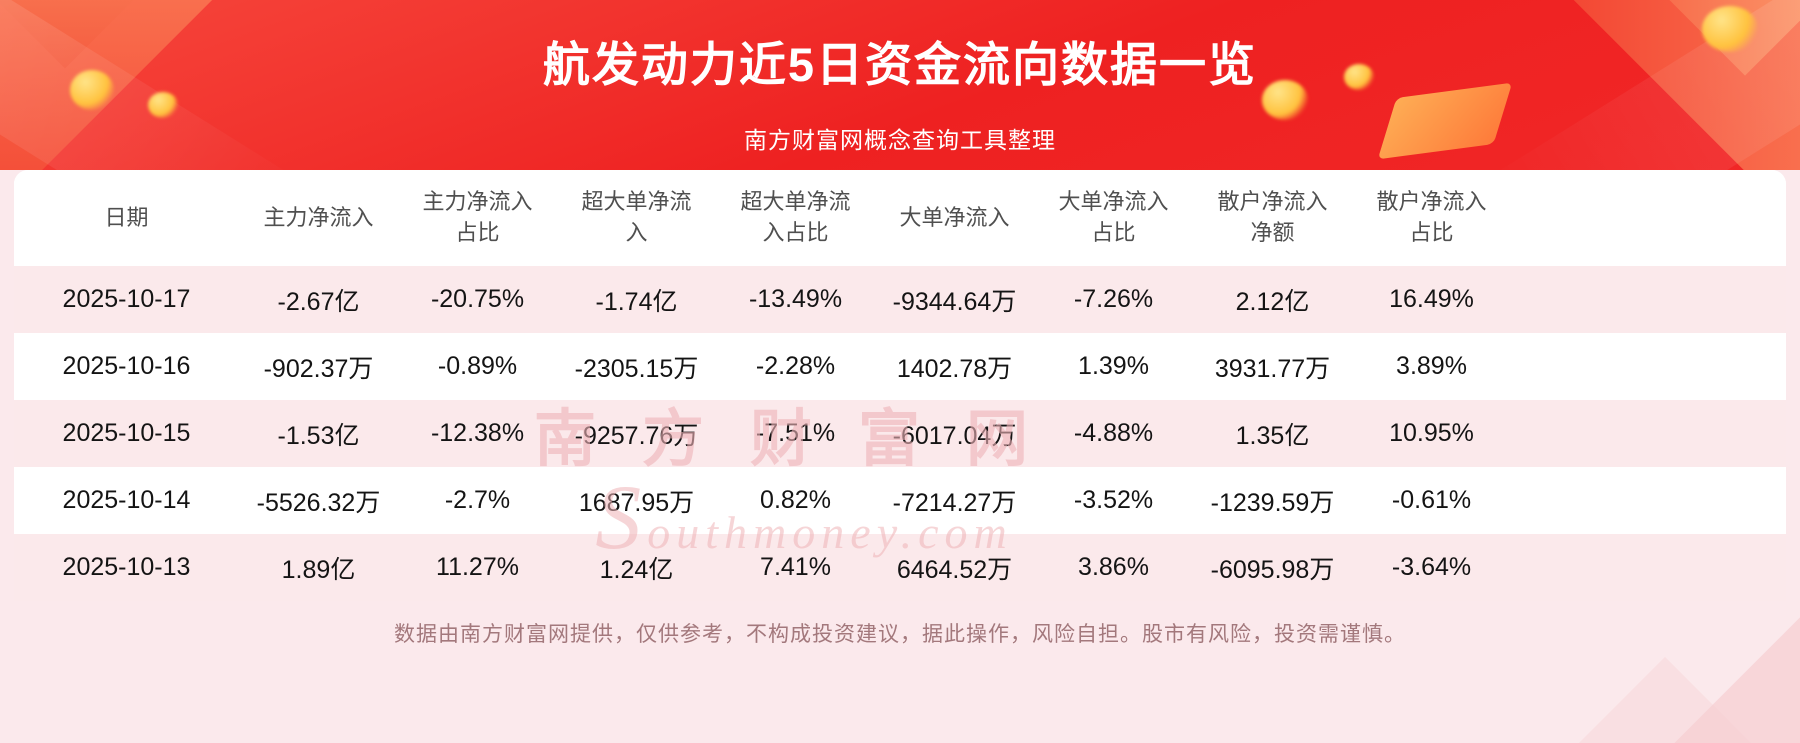  I want to click on table-cell: 1687.95万, so click(636, 502).